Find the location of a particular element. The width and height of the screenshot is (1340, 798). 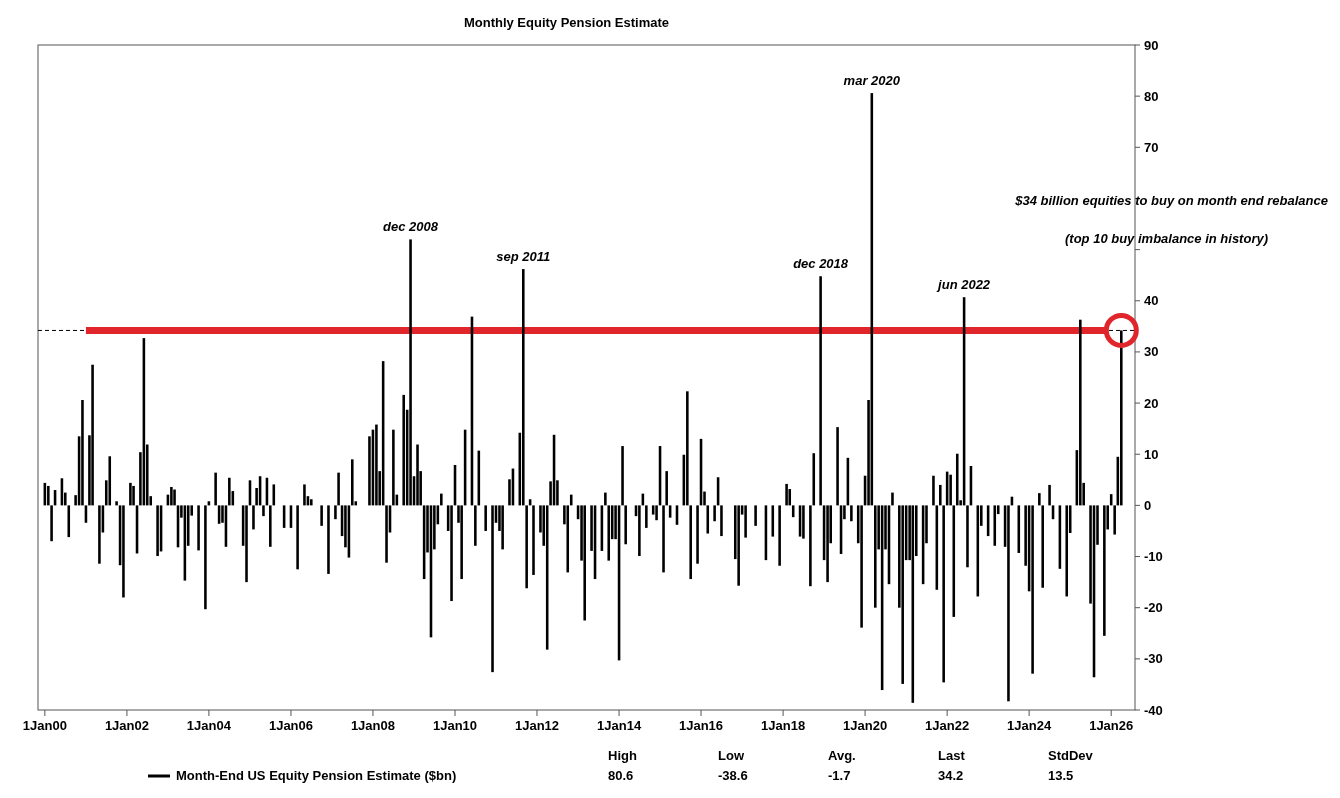

text: -1.7 is located at coordinates (839, 775).